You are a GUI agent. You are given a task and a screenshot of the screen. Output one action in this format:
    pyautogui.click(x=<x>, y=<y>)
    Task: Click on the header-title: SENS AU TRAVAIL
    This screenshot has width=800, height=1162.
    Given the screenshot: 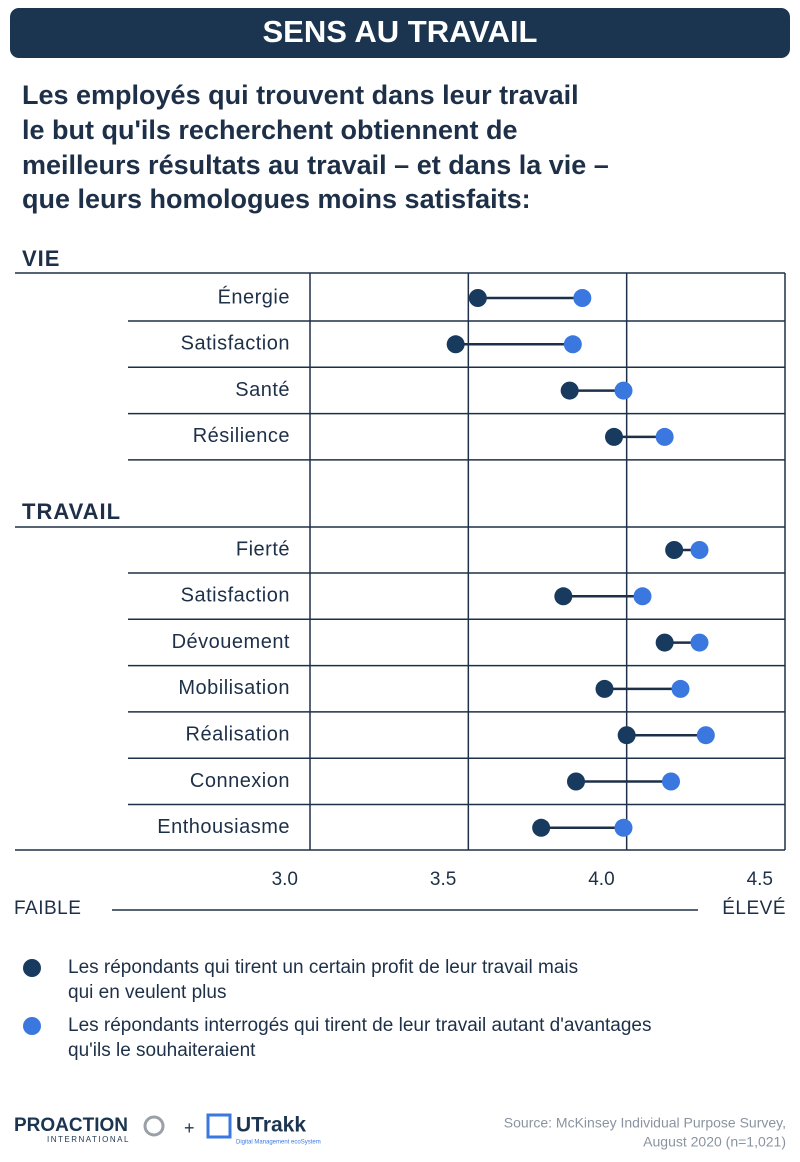 What is the action you would take?
    pyautogui.click(x=400, y=31)
    